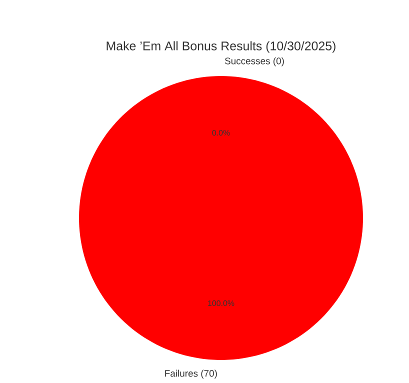  Describe the element at coordinates (221, 47) in the screenshot. I see `chart-title: Make ’Em All Bonus Results (10/30/2025)` at that location.